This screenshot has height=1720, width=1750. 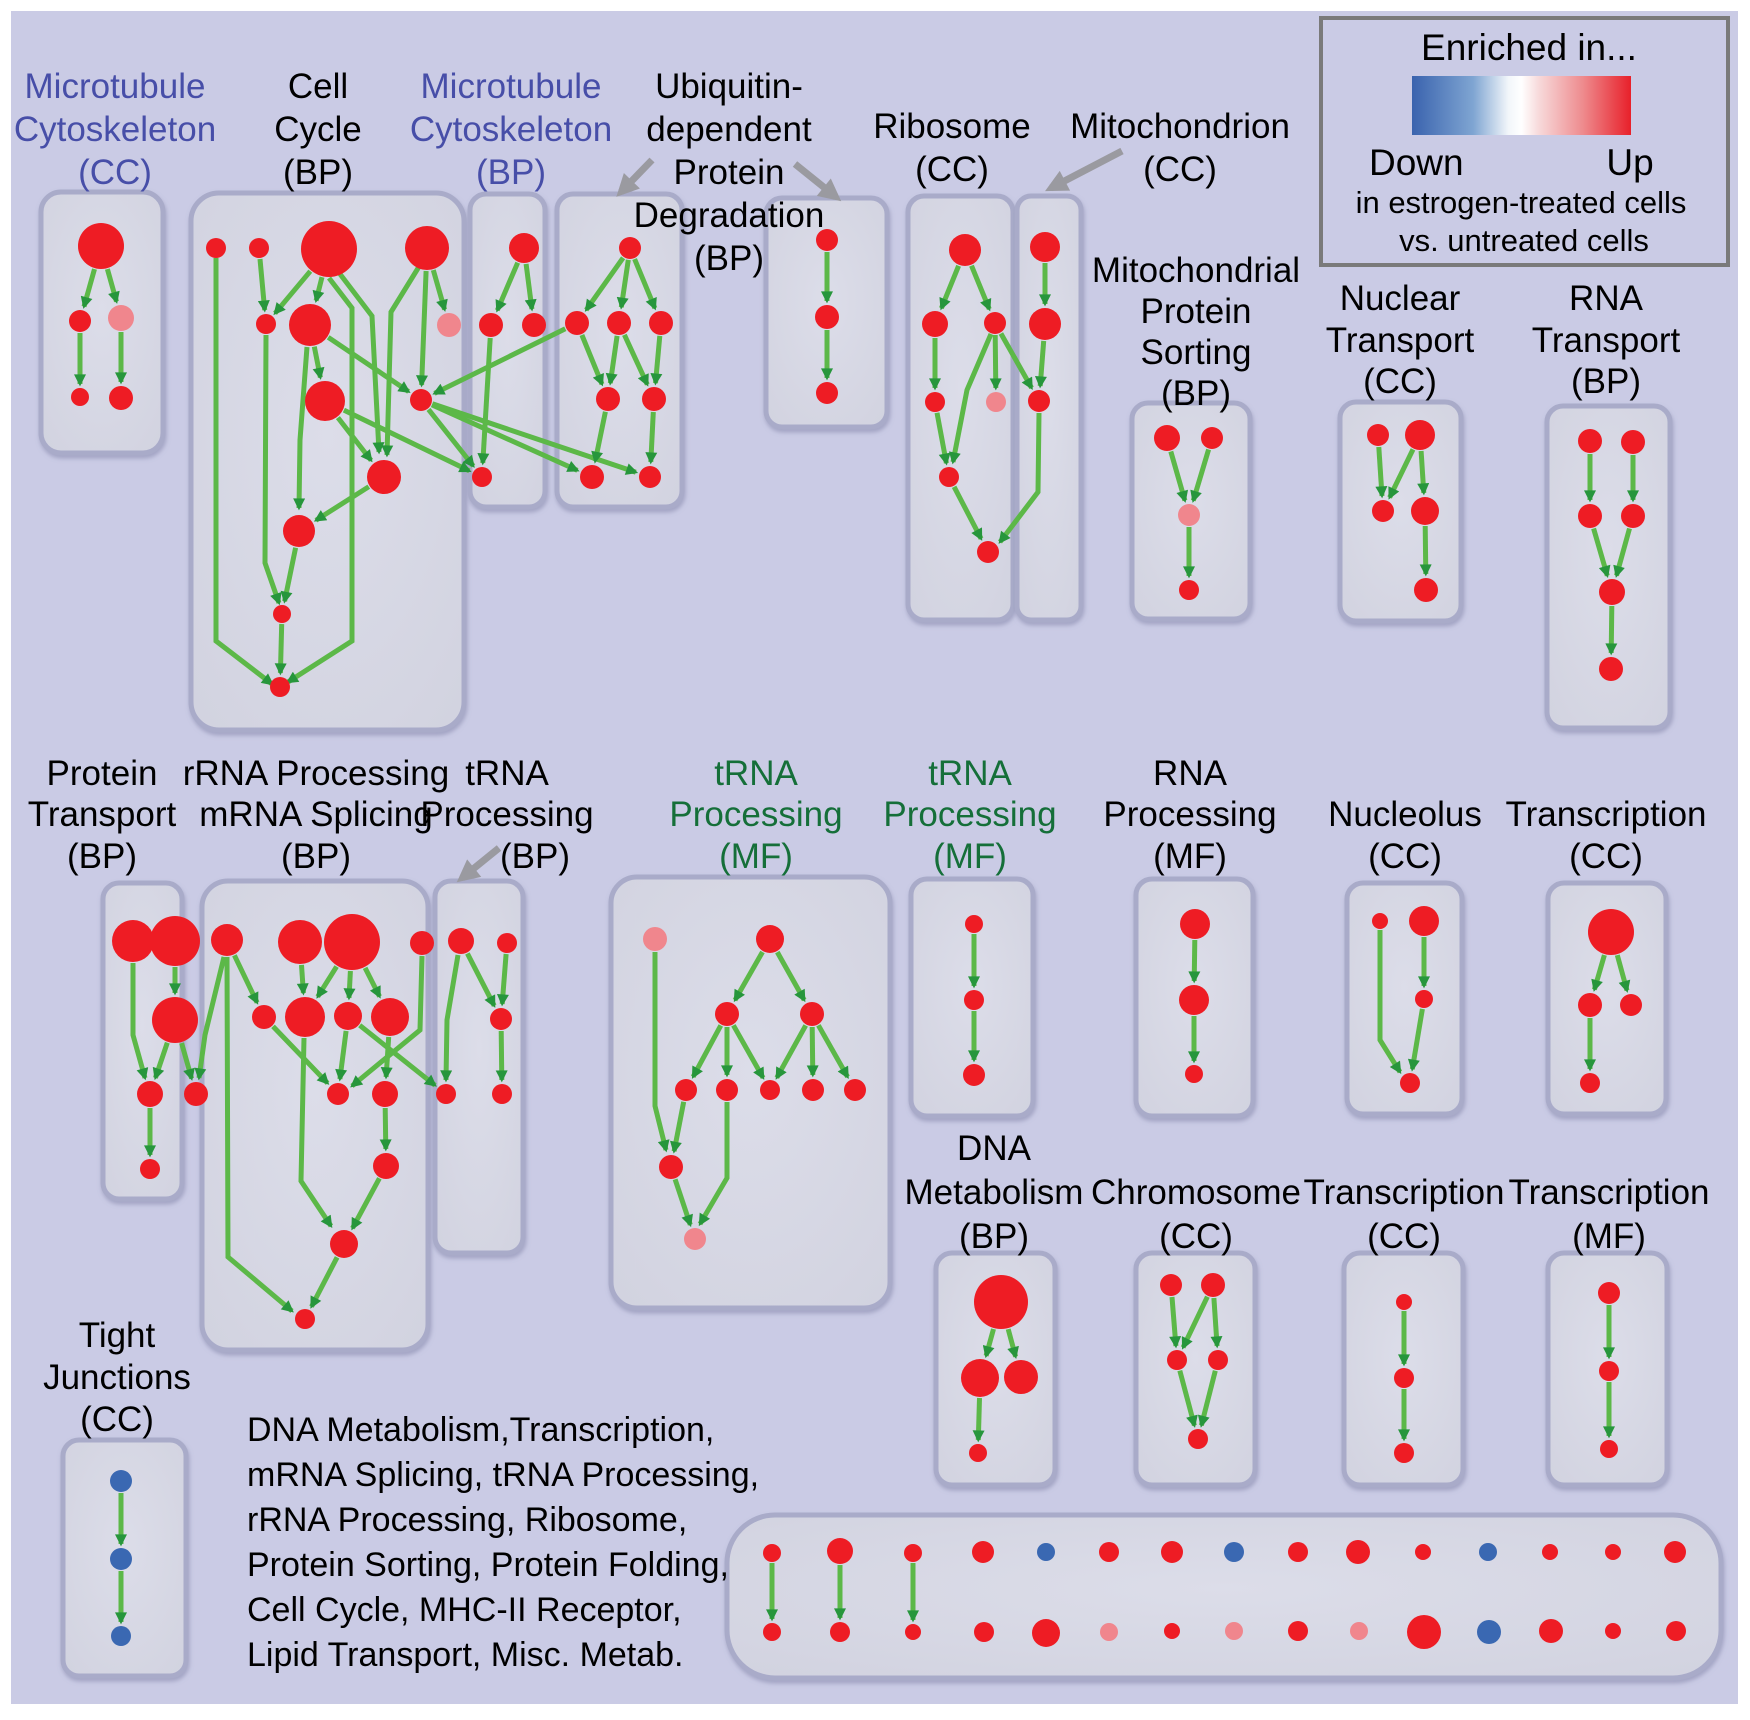 I want to click on svg-text: Cell Cycle, MHC-II Receptor,, so click(x=464, y=1610).